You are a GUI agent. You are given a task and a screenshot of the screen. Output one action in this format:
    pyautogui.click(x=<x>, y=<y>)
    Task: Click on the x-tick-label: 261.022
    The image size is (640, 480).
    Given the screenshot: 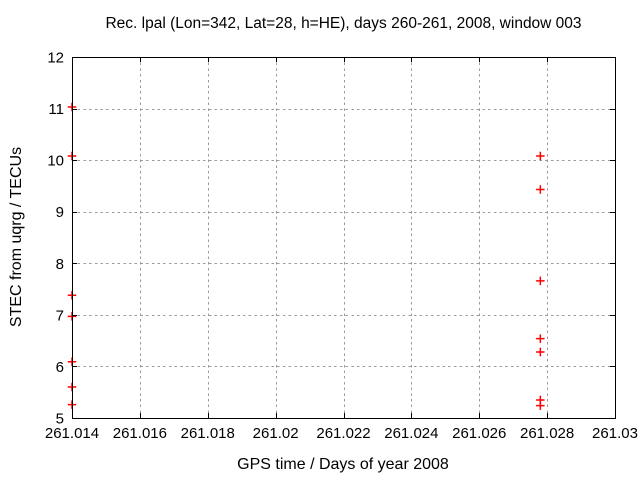 What is the action you would take?
    pyautogui.click(x=343, y=433)
    